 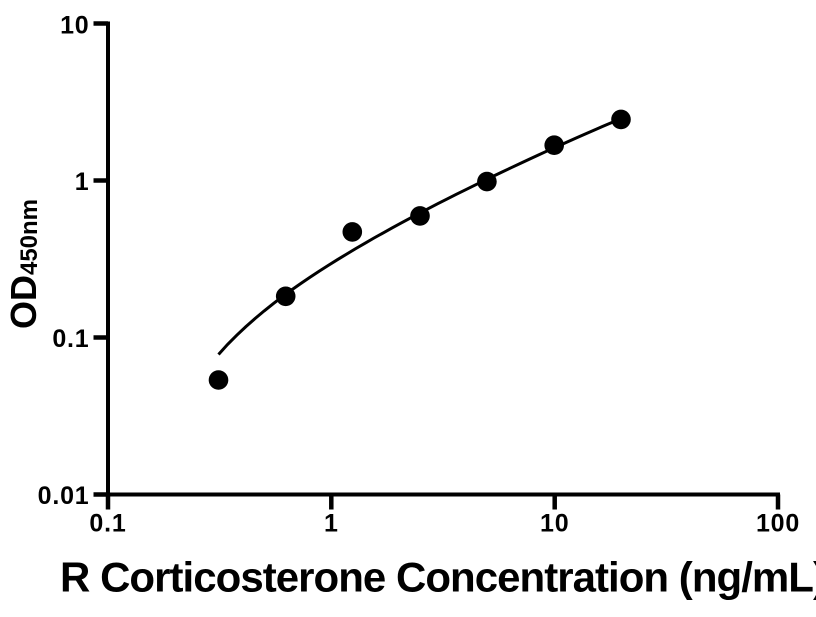 I want to click on svg-text: 100, so click(x=778, y=524).